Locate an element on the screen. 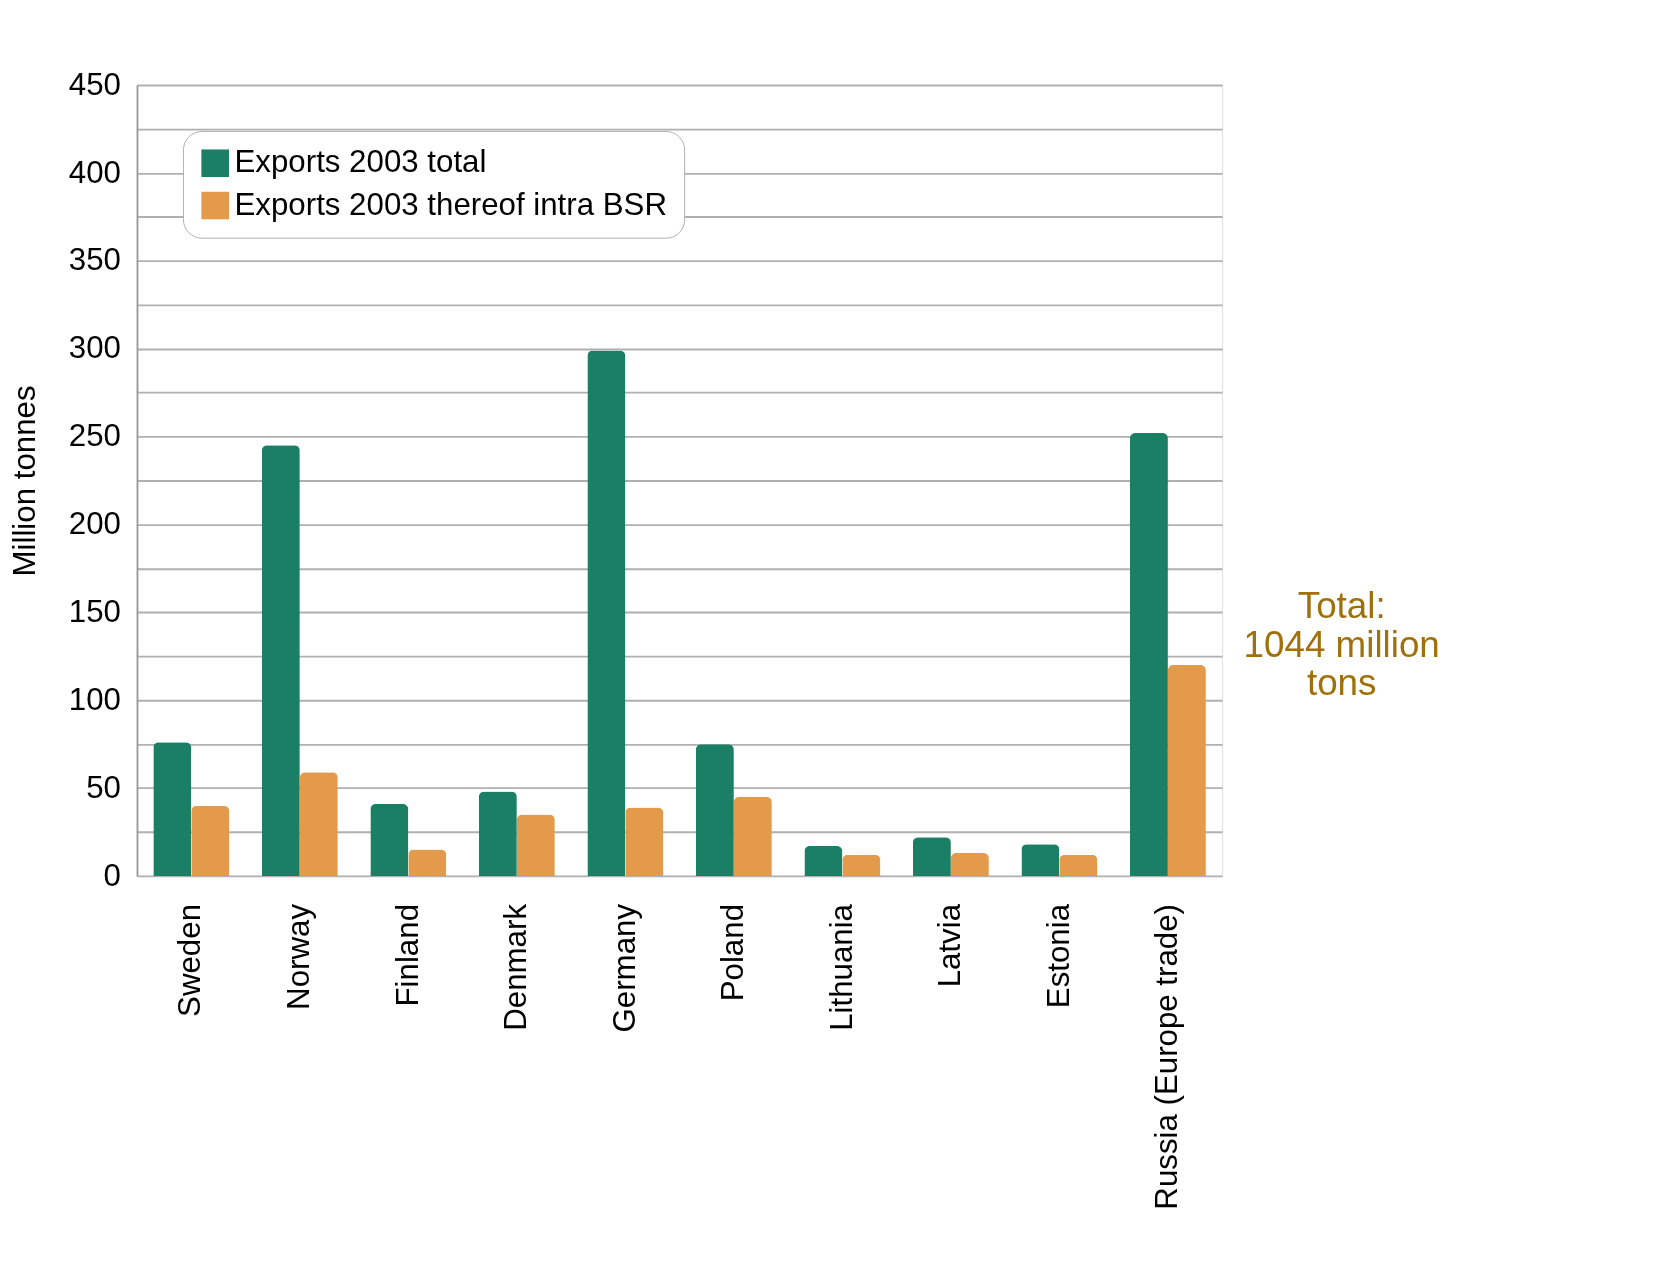 This screenshot has height=1262, width=1670. y-tick-label: 300 is located at coordinates (94, 348).